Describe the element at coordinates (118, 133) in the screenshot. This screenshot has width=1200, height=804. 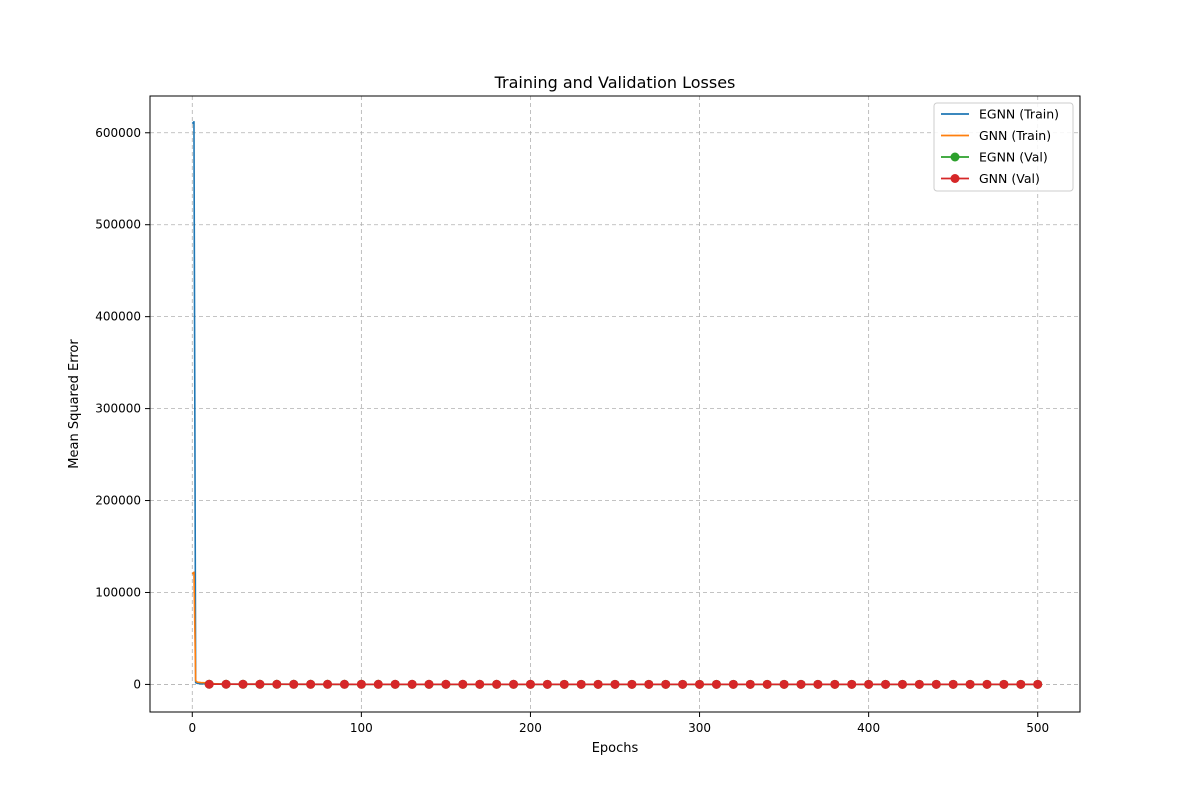
I see `y-tick-label: 600000` at that location.